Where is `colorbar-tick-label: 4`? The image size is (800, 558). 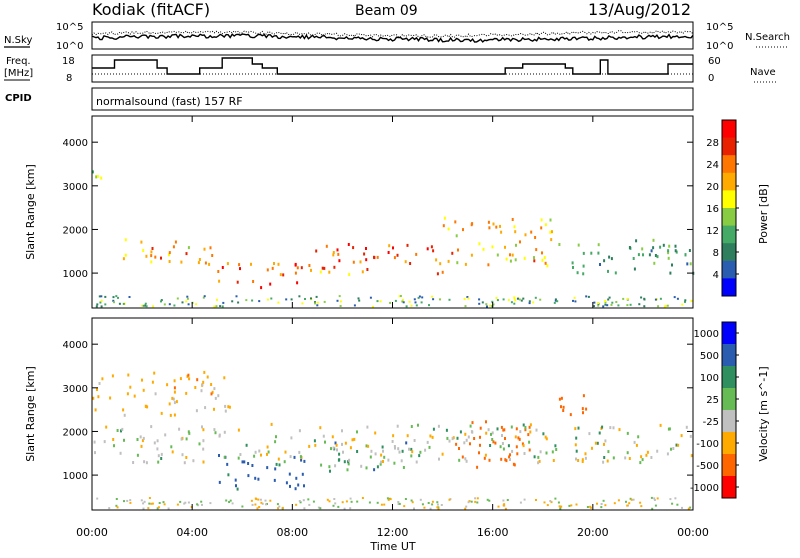
colorbar-tick-label: 4 is located at coordinates (716, 275).